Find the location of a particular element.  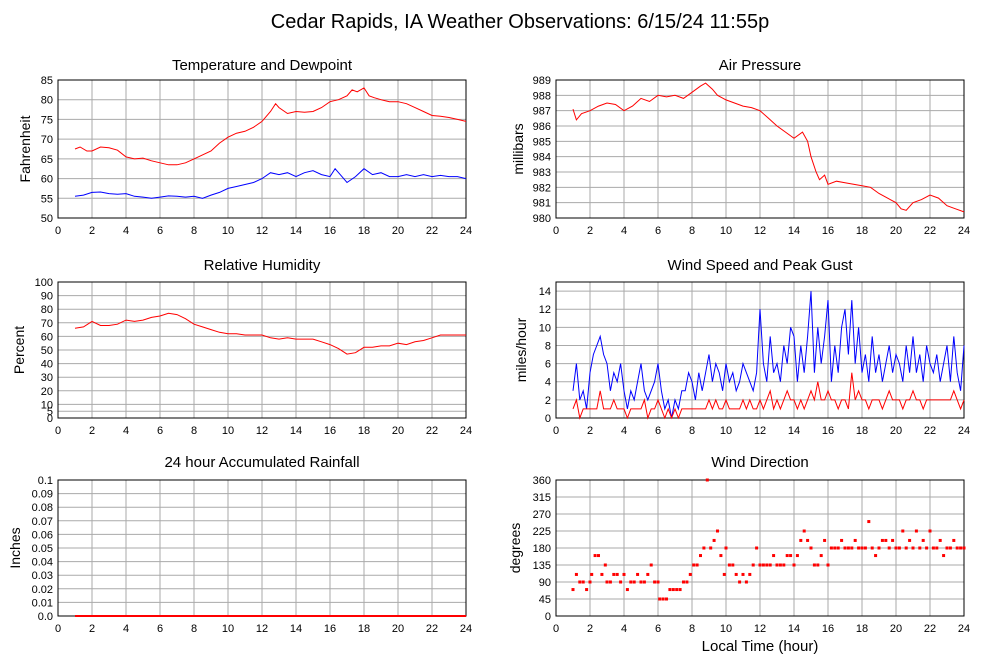

y-tick-label: 0.07 is located at coordinates (42, 522).